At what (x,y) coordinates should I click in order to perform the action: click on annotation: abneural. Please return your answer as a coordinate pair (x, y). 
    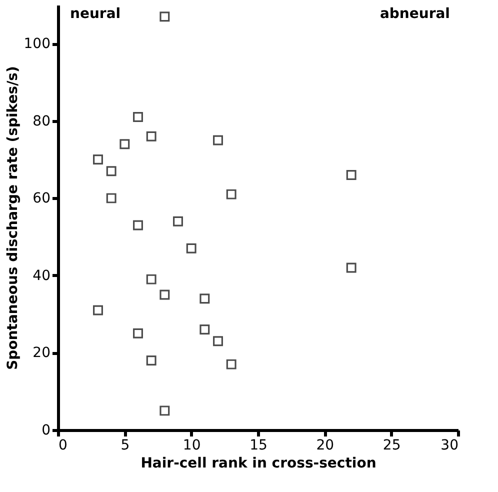
    Looking at the image, I should click on (415, 14).